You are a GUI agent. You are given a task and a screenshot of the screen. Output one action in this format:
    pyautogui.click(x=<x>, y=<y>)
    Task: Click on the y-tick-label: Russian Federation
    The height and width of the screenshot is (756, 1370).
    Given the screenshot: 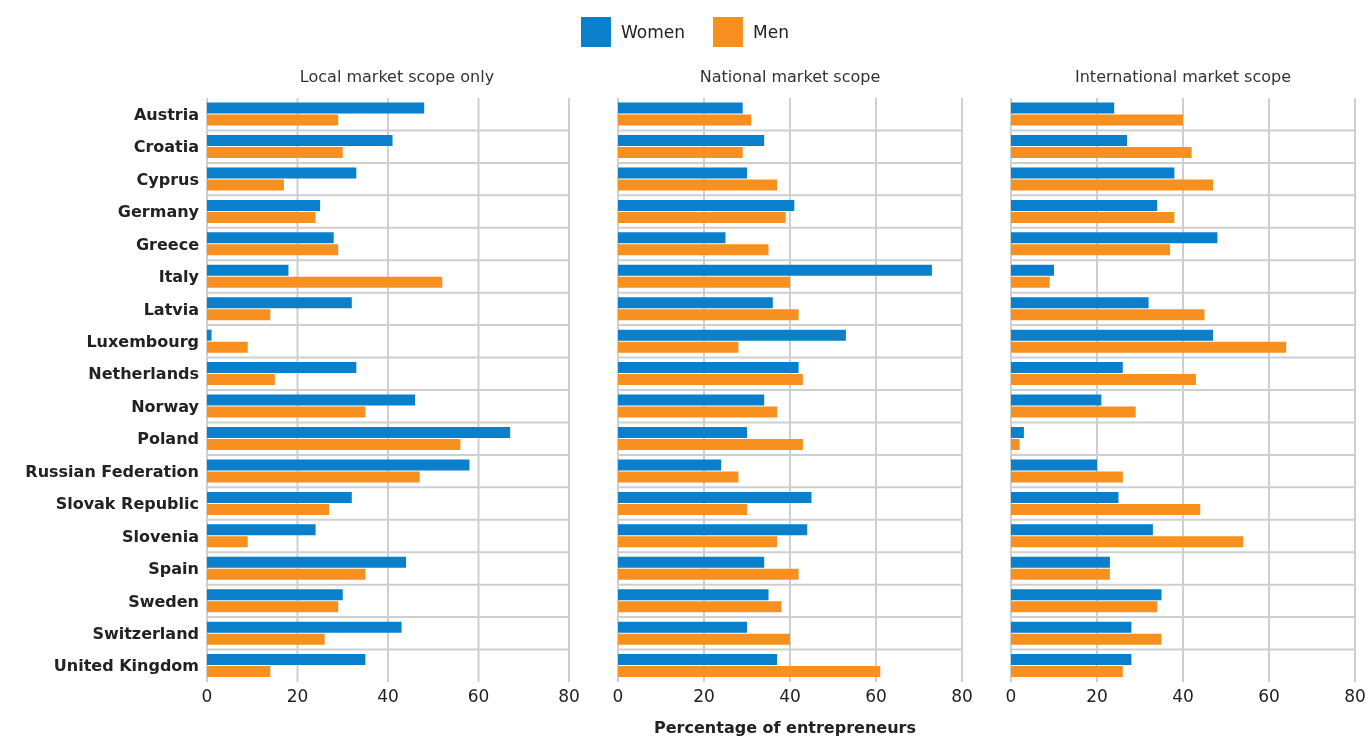 What is the action you would take?
    pyautogui.click(x=112, y=471)
    